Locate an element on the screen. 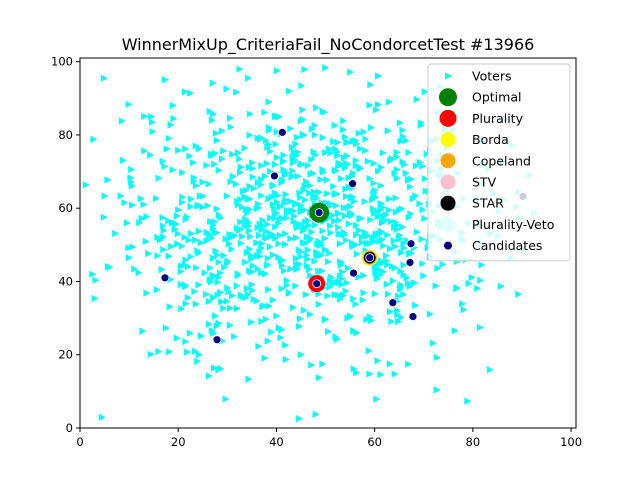  y-tick-label: 40 is located at coordinates (65, 281).